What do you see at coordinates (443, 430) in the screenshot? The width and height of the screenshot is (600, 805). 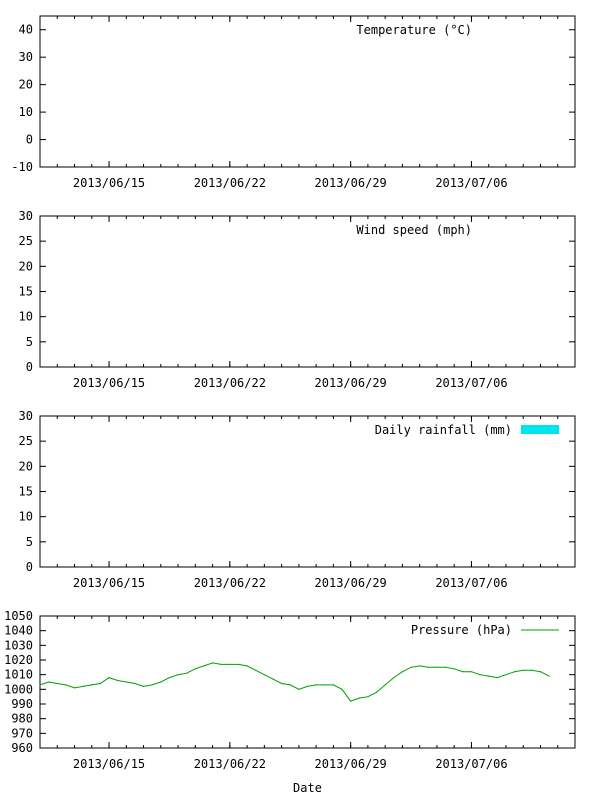 I see `legend-label: Daily rainfall (mm)` at bounding box center [443, 430].